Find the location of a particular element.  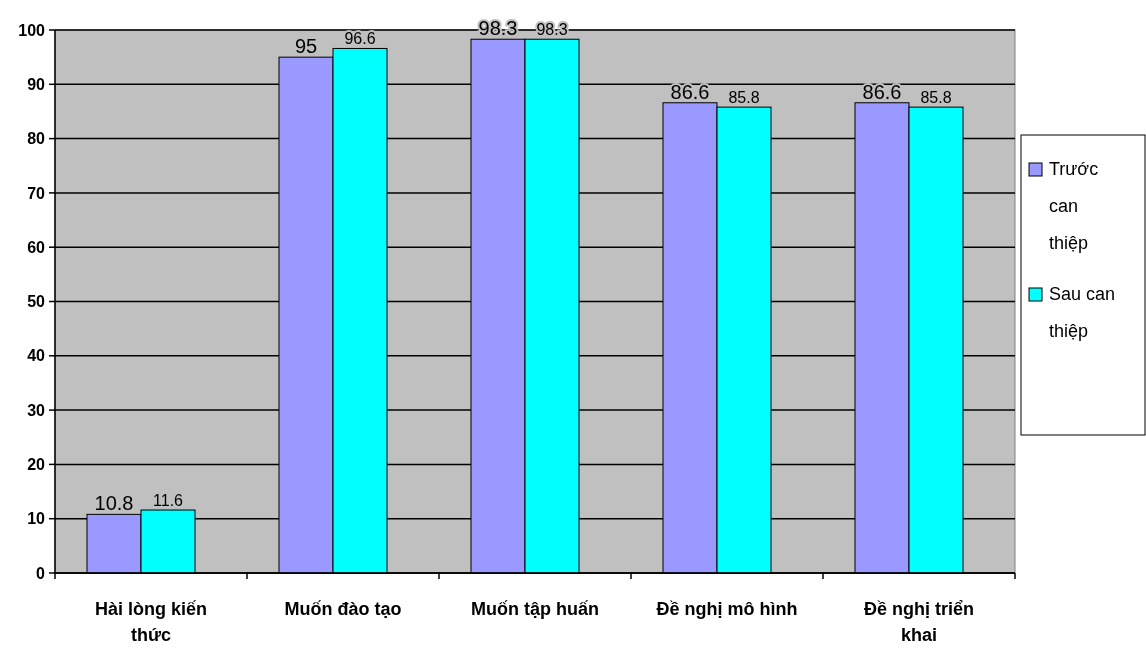

x-tick-label: Muốn tập huấn is located at coordinates (535, 609).